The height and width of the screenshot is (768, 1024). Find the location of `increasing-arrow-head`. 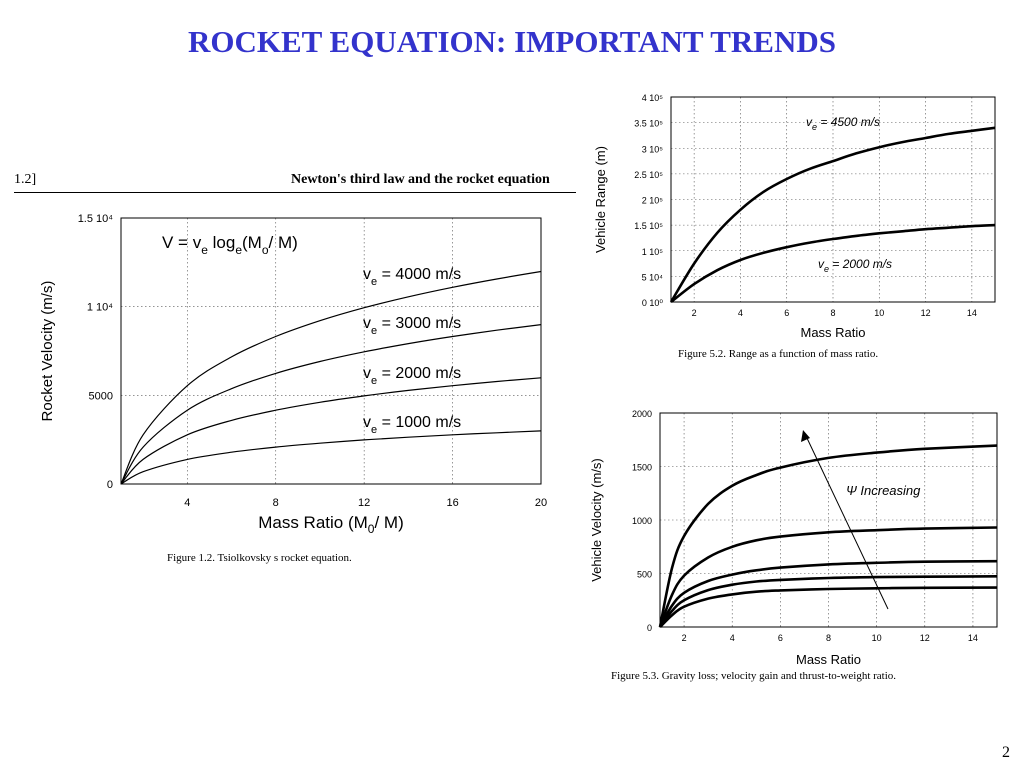

increasing-arrow-head is located at coordinates (805, 436).